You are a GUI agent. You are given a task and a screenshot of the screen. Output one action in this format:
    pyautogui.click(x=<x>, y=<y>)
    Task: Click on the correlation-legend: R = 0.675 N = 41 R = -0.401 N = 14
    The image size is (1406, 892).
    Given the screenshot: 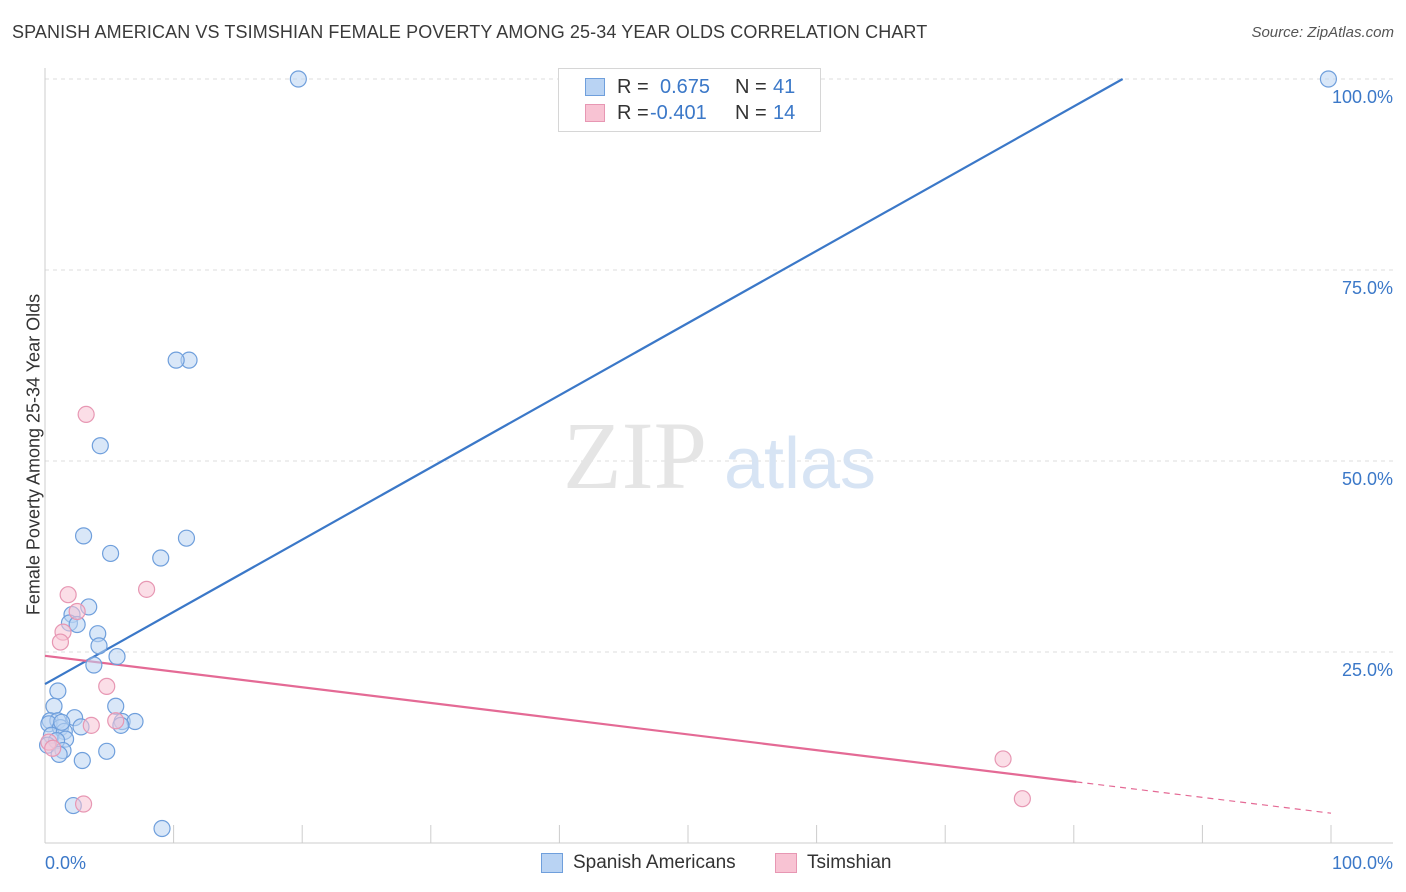 What is the action you would take?
    pyautogui.click(x=689, y=100)
    